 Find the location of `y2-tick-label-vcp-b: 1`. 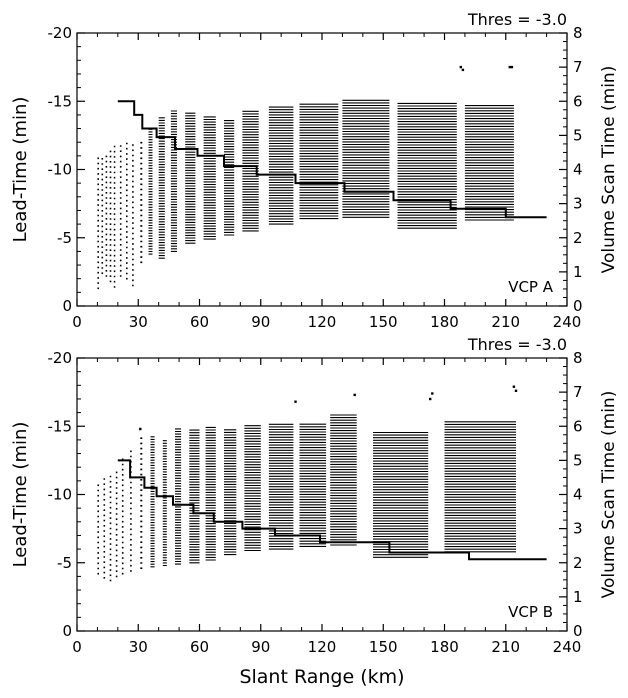

y2-tick-label-vcp-b: 1 is located at coordinates (578, 597).